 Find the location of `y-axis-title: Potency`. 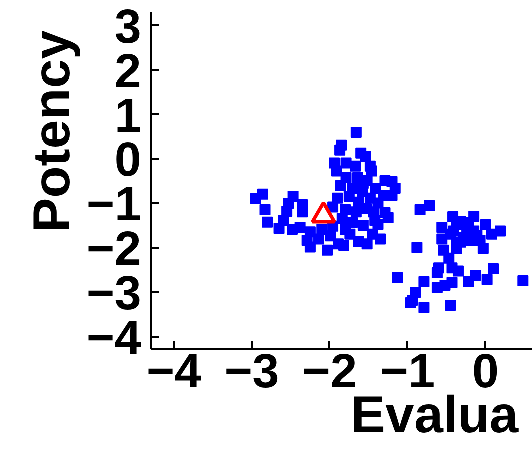

y-axis-title: Potency is located at coordinates (53, 131).